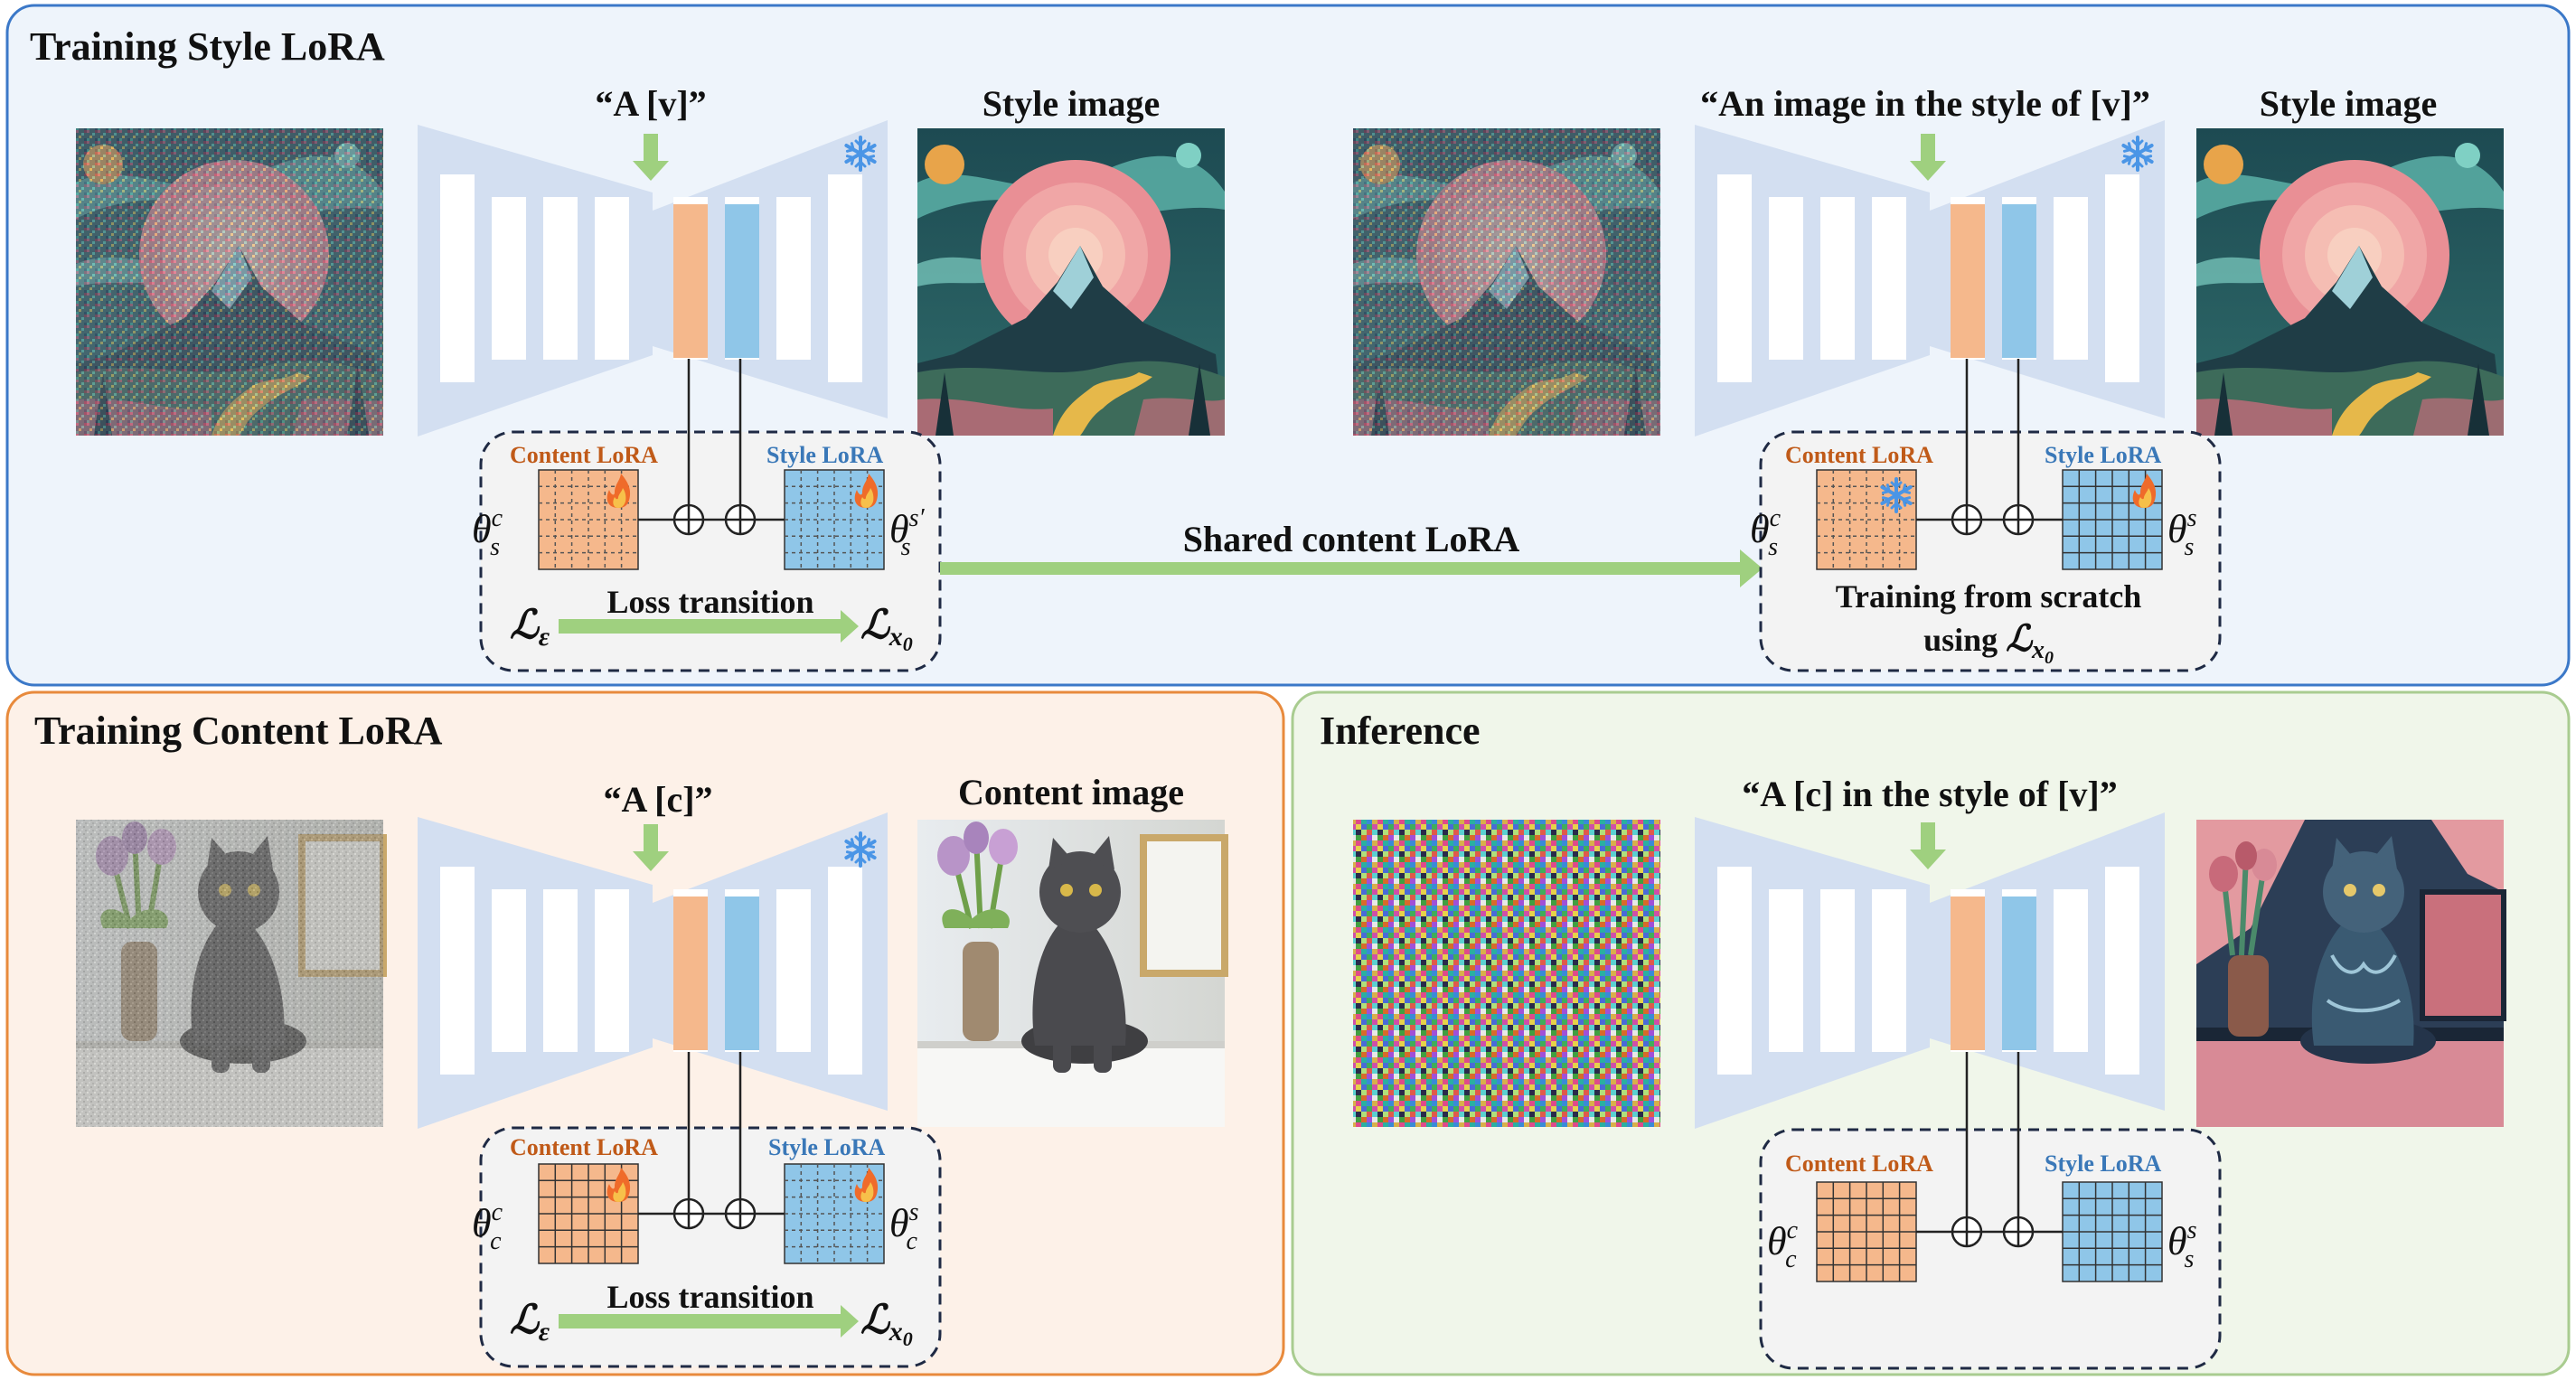 Image resolution: width=2576 pixels, height=1380 pixels. I want to click on style-image-label-b: Style image, so click(2349, 103).